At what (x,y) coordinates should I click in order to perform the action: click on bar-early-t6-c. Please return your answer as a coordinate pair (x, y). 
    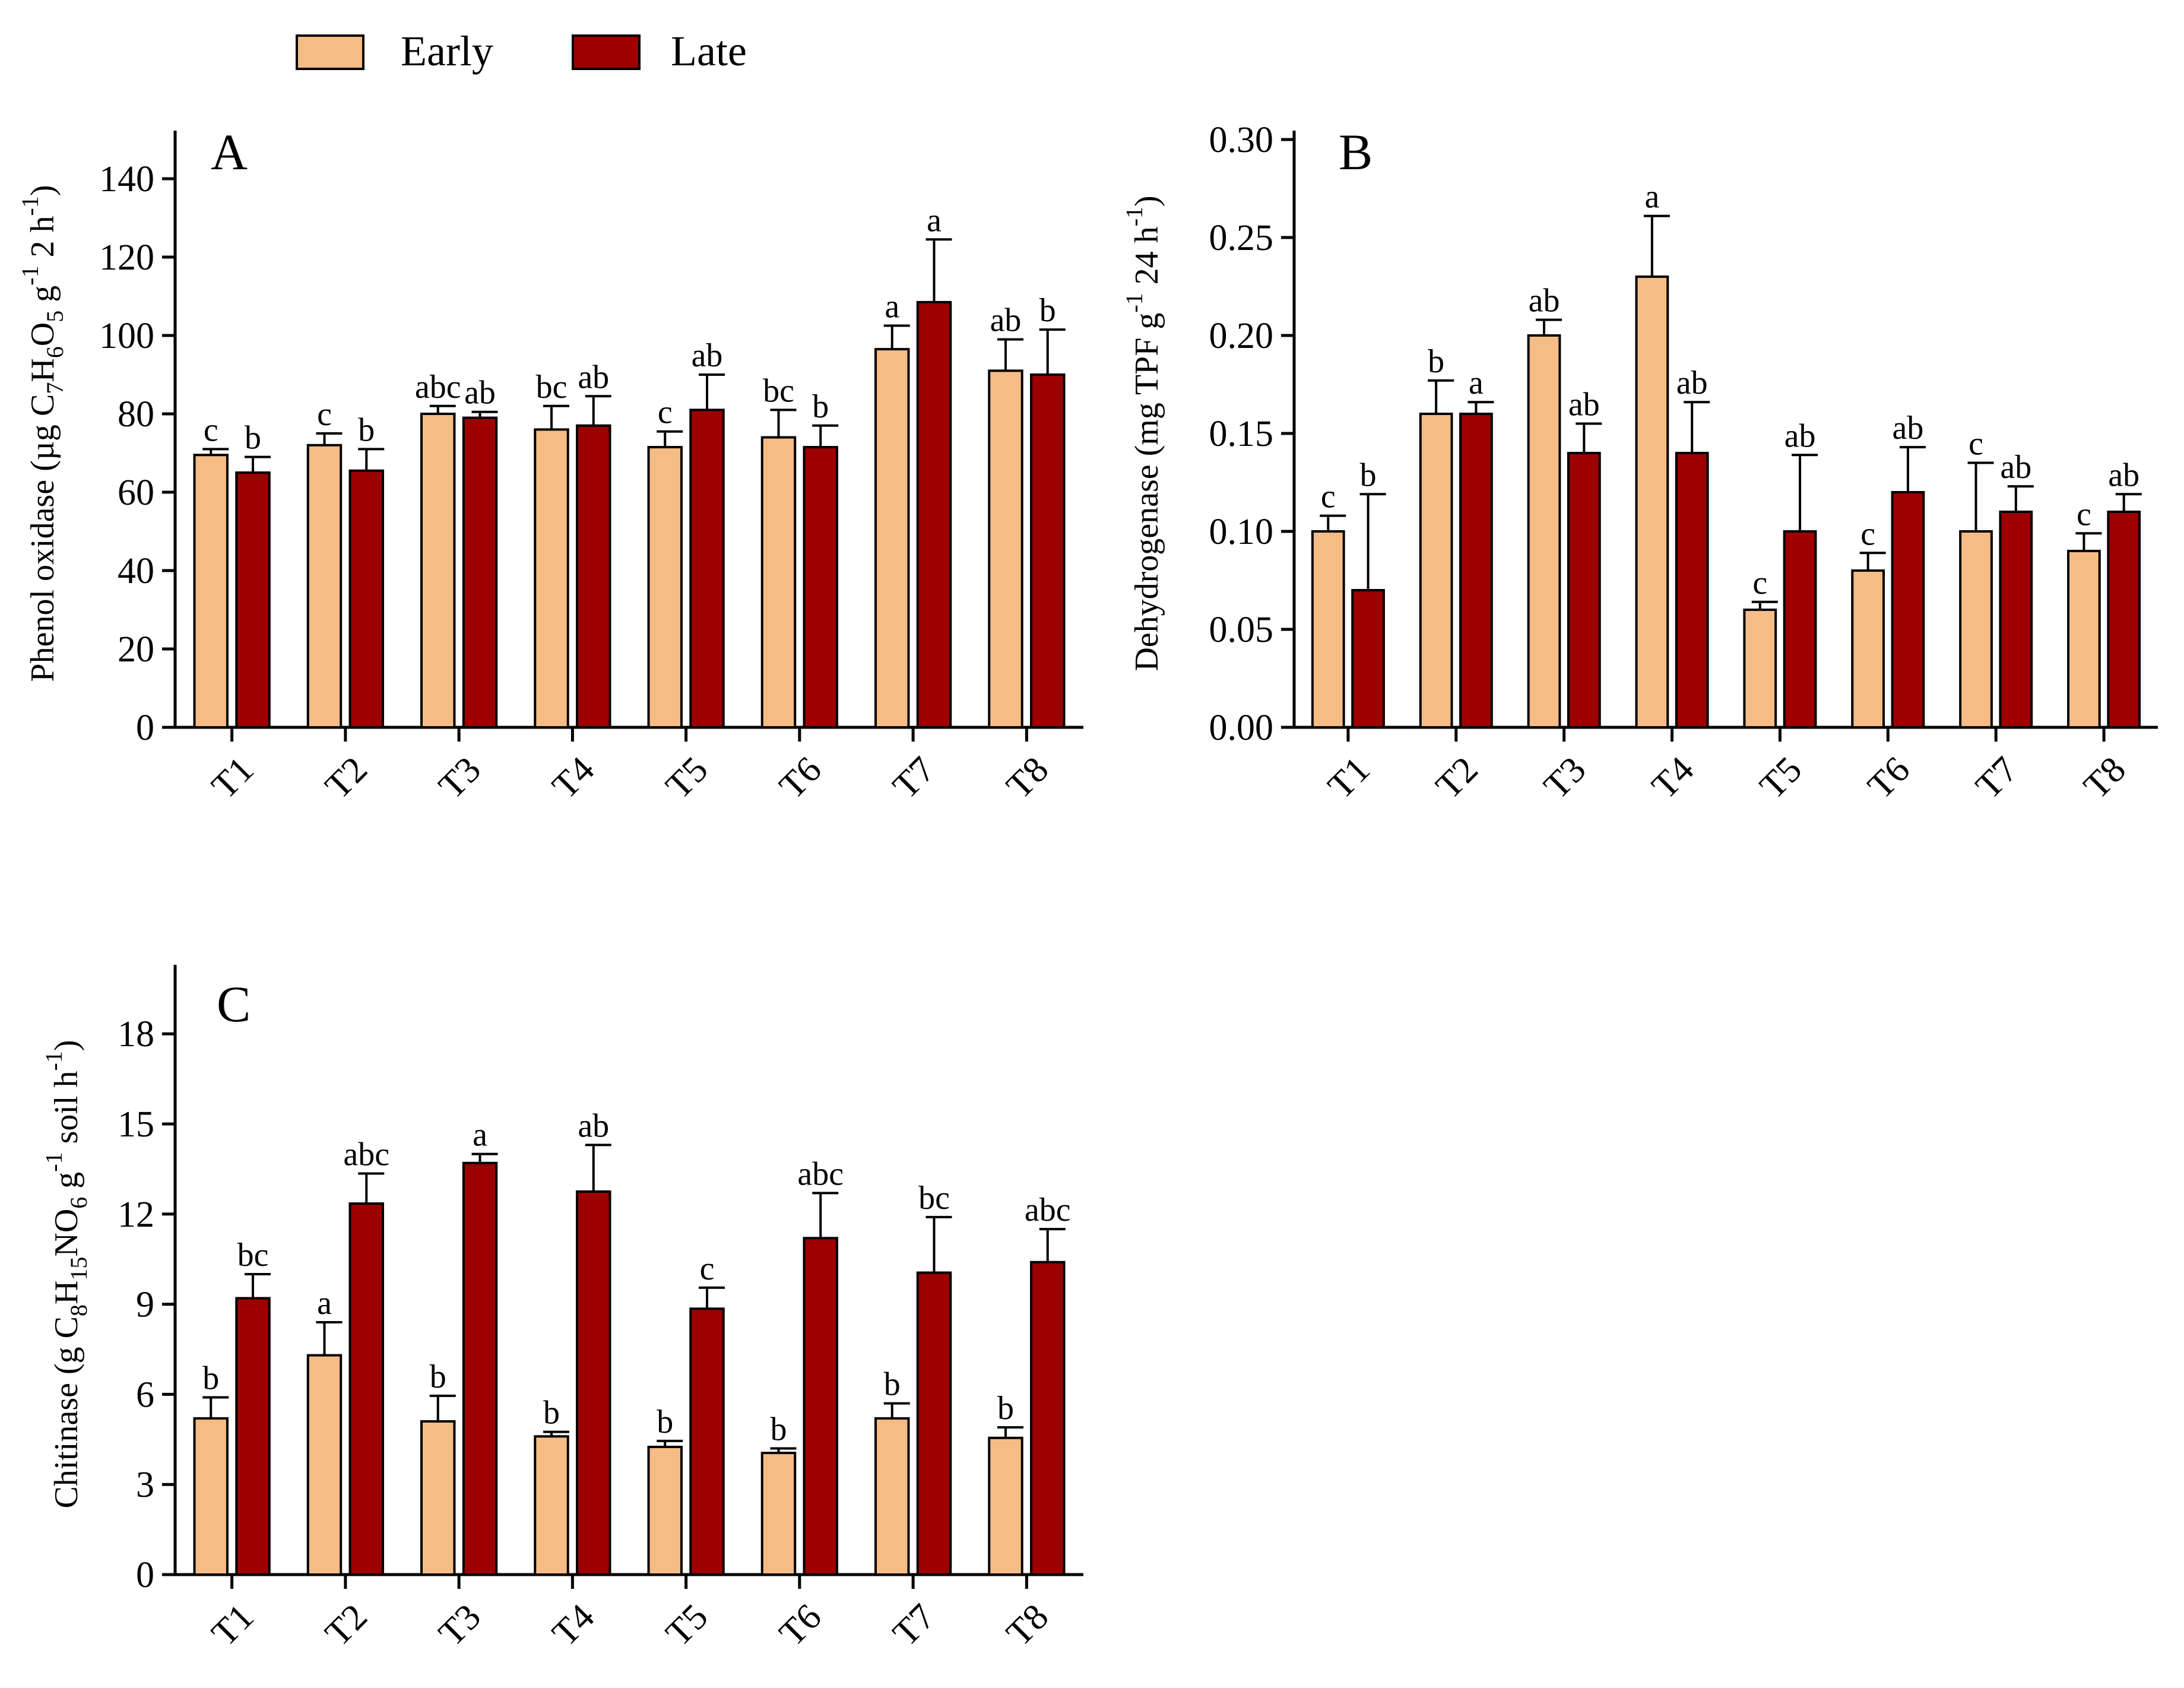
    Looking at the image, I should click on (778, 1514).